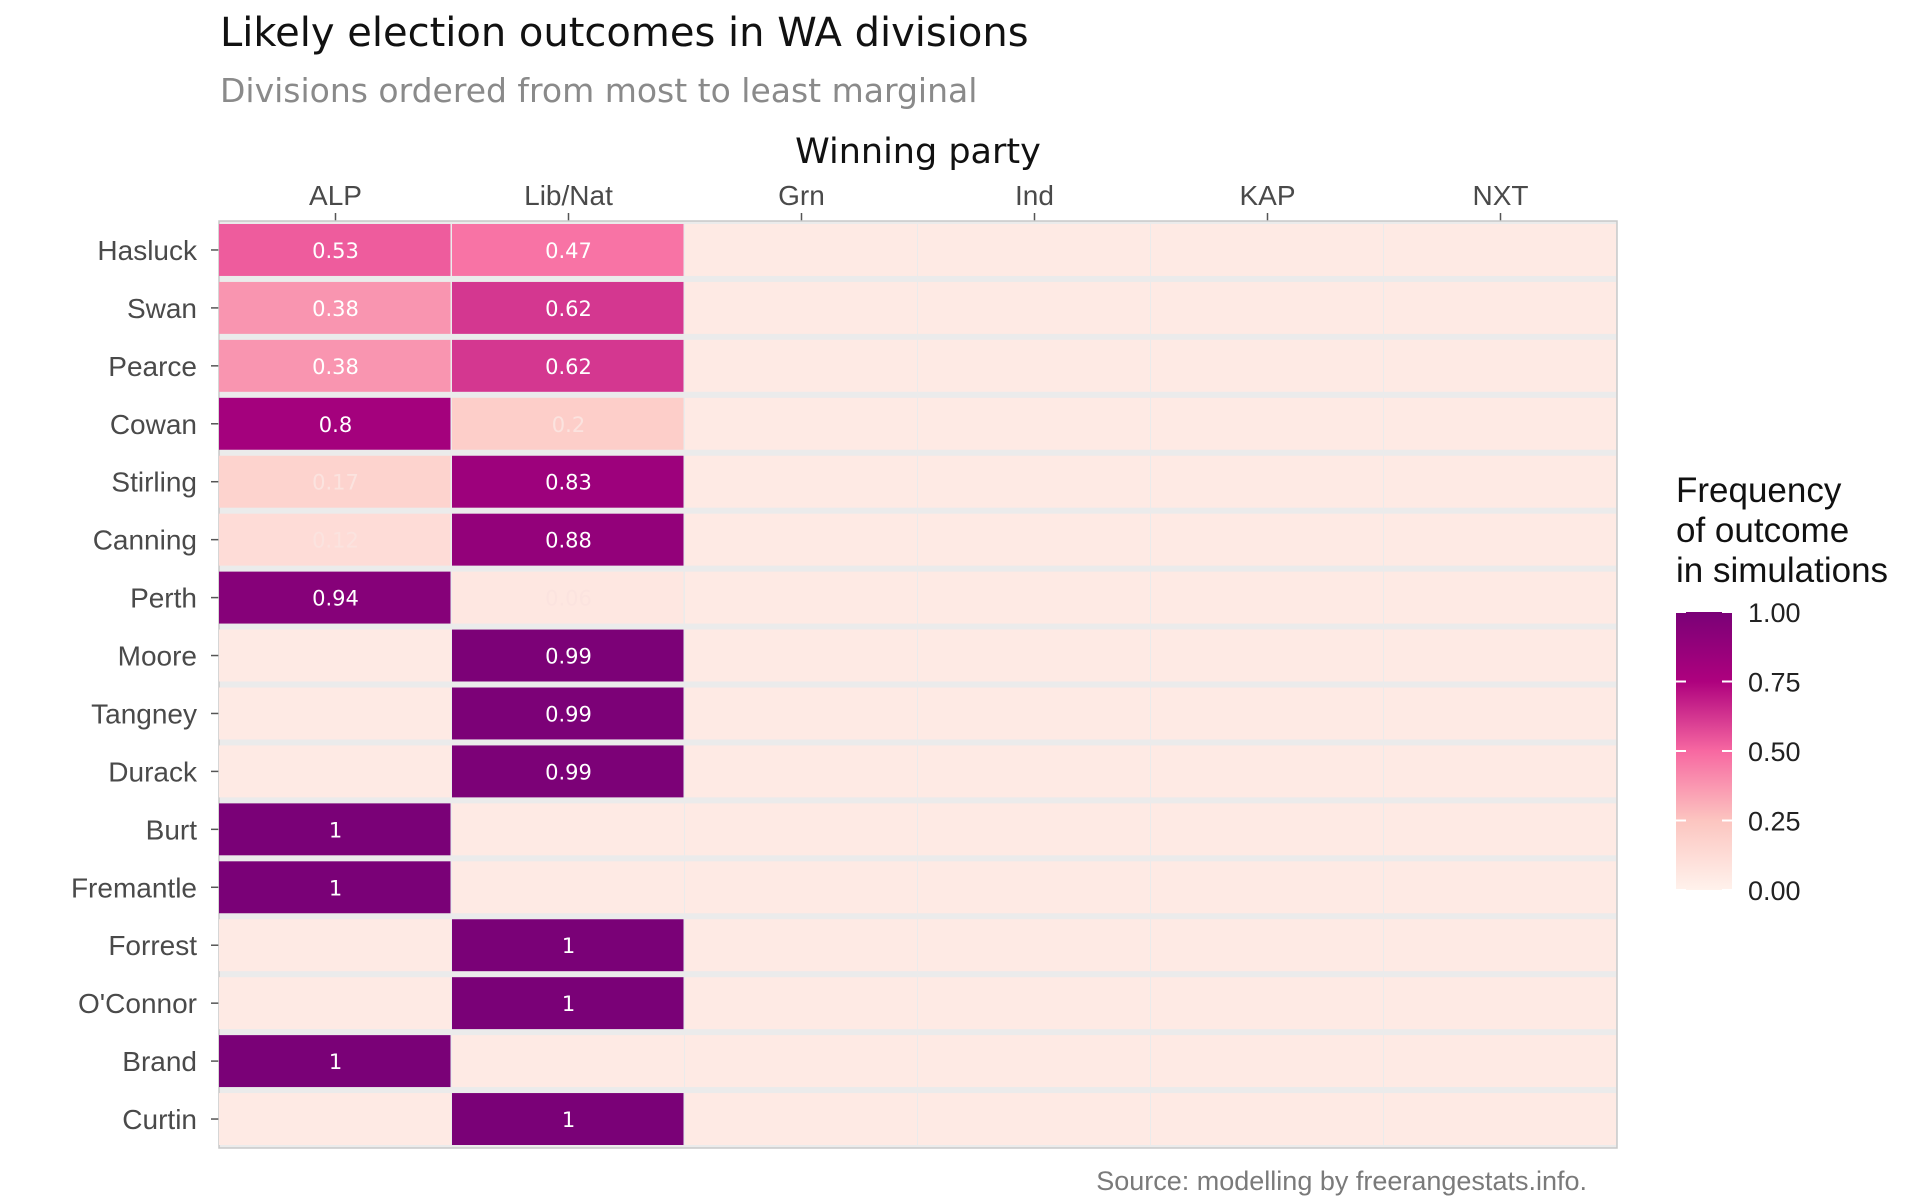 The image size is (1920, 1200). I want to click on empty-cell-curtin-nxt, so click(1500, 1119).